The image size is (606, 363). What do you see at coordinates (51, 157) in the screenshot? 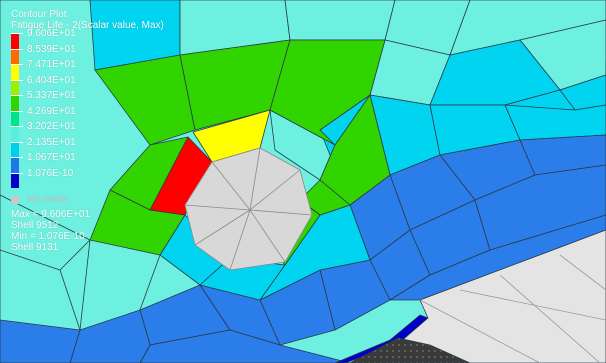
I see `legend-label: 1.067E+01` at bounding box center [51, 157].